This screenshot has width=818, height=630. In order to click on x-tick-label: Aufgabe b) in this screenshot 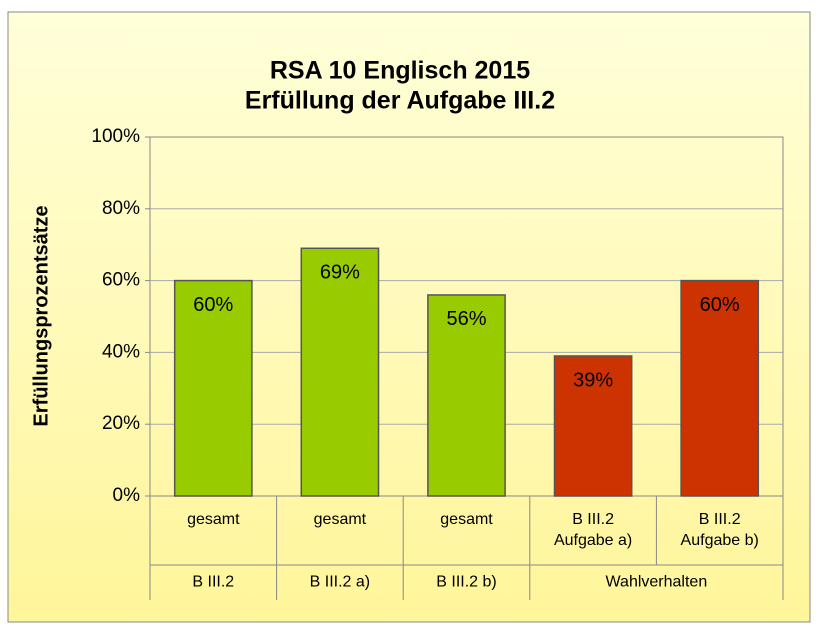, I will do `click(720, 540)`.